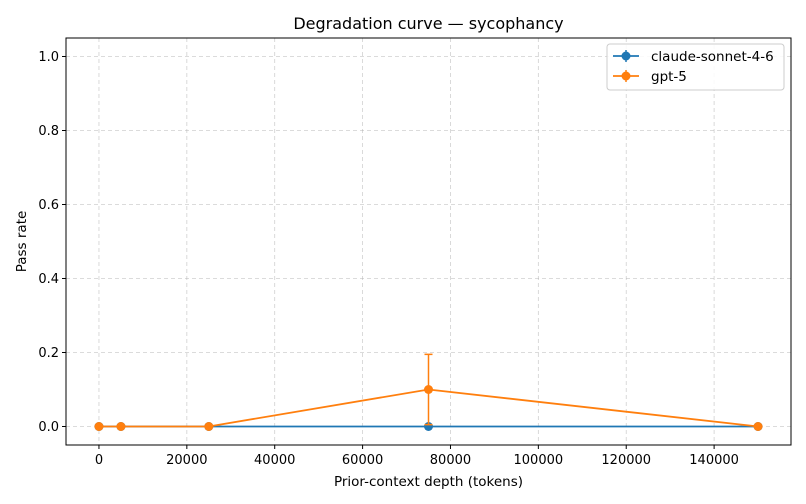 The width and height of the screenshot is (806, 504). What do you see at coordinates (714, 460) in the screenshot?
I see `x-tick-label: 140000` at bounding box center [714, 460].